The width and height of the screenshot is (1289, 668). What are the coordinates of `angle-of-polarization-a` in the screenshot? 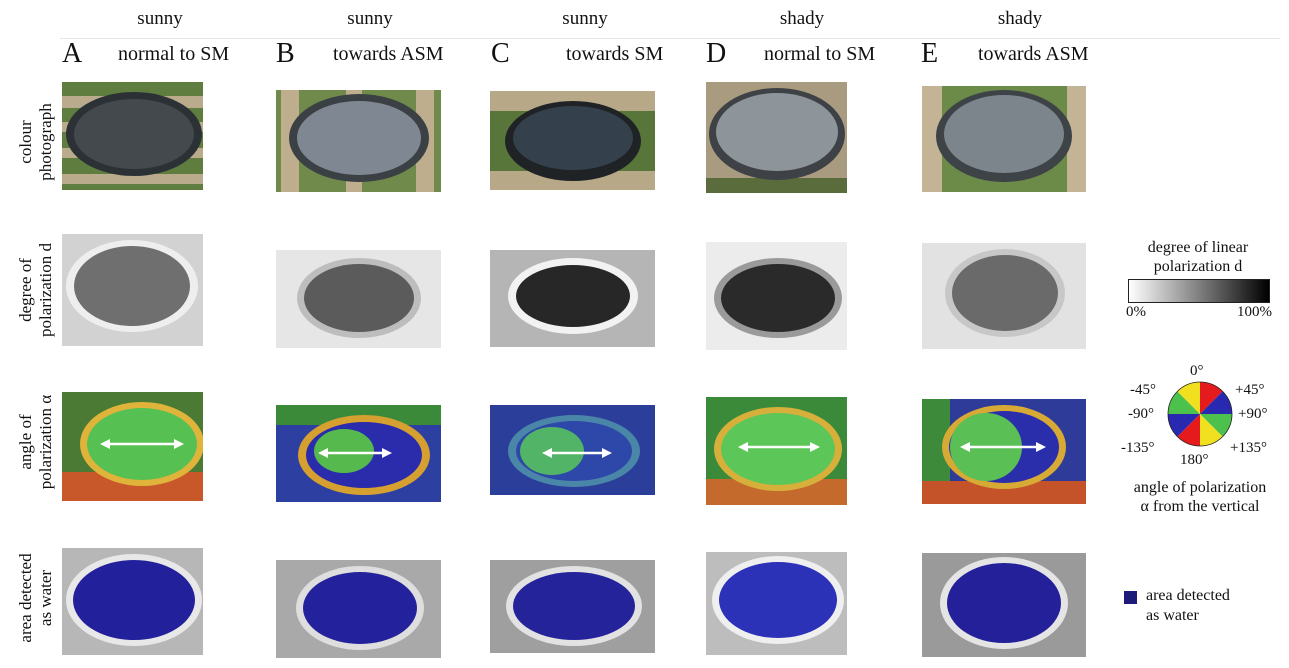 It's located at (132, 446).